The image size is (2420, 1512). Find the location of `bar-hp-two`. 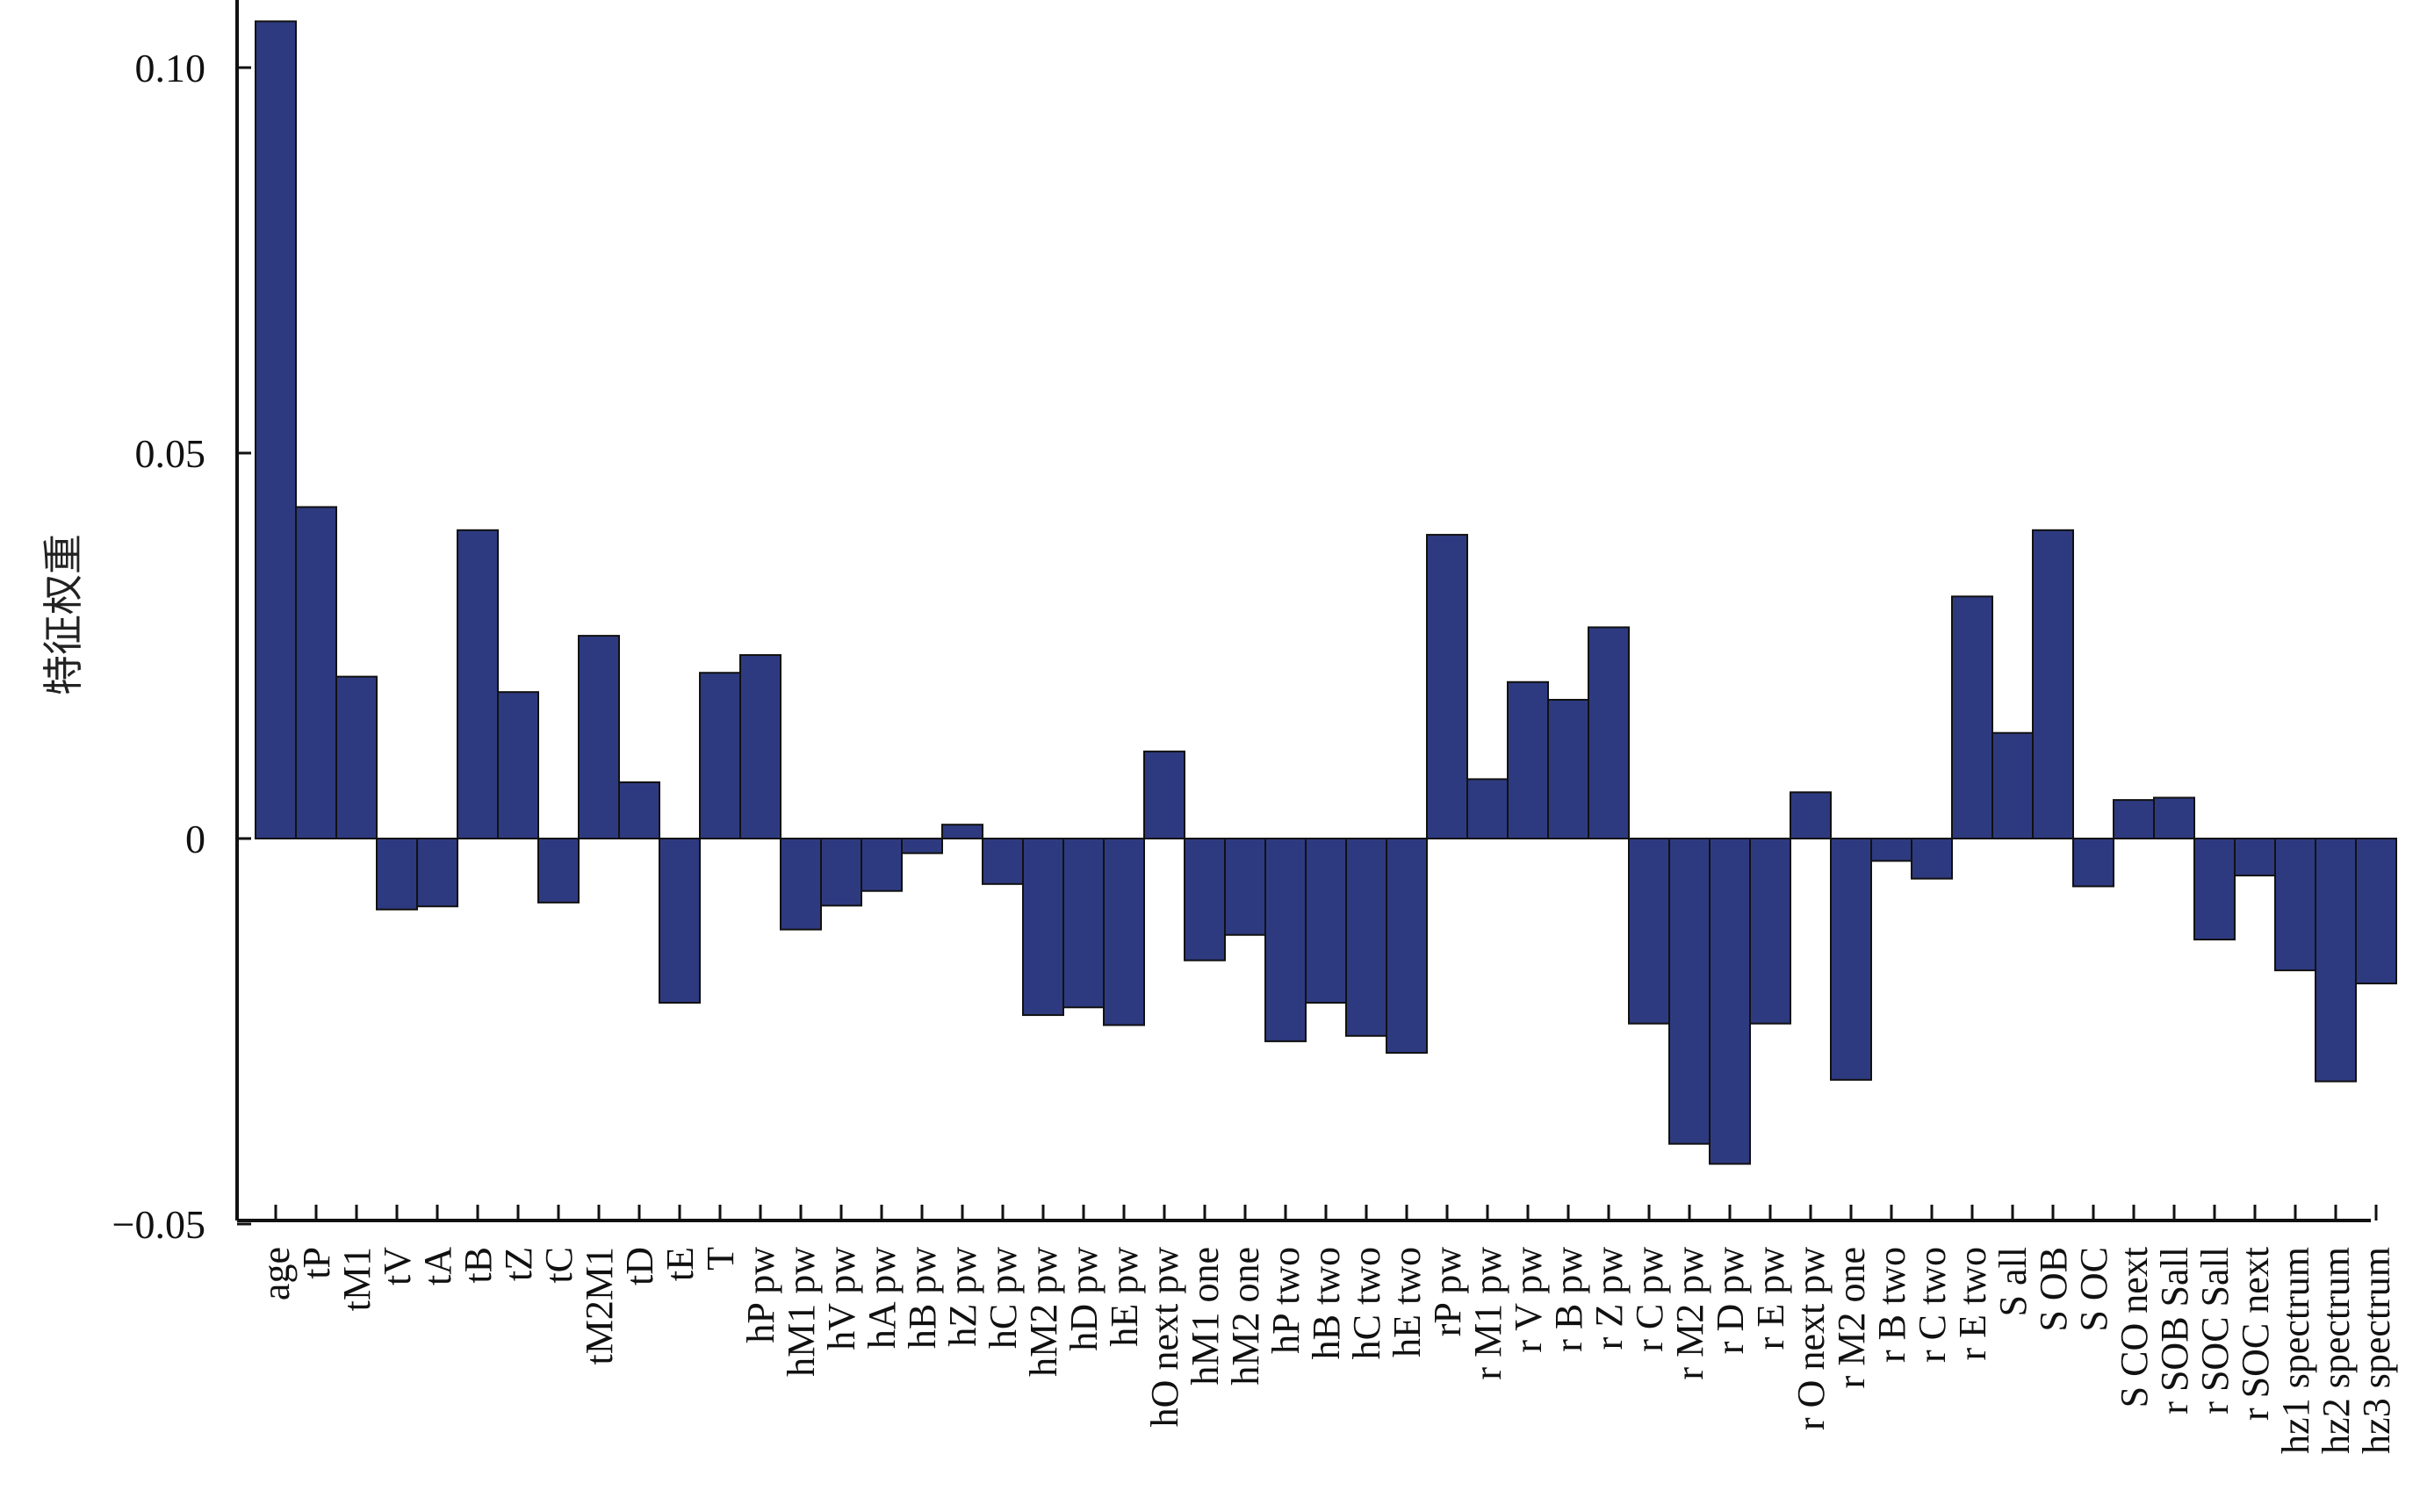

bar-hp-two is located at coordinates (1285, 940).